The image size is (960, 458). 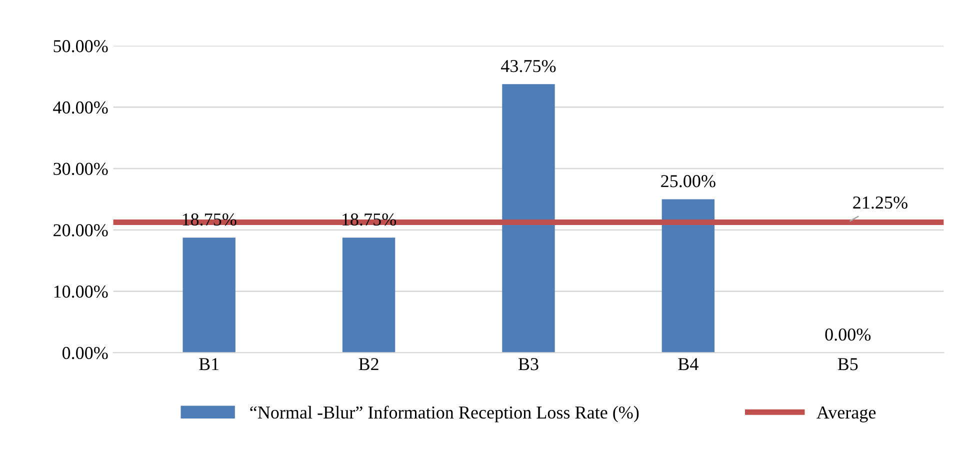 What do you see at coordinates (85, 353) in the screenshot?
I see `y-tick-label: 0.00%` at bounding box center [85, 353].